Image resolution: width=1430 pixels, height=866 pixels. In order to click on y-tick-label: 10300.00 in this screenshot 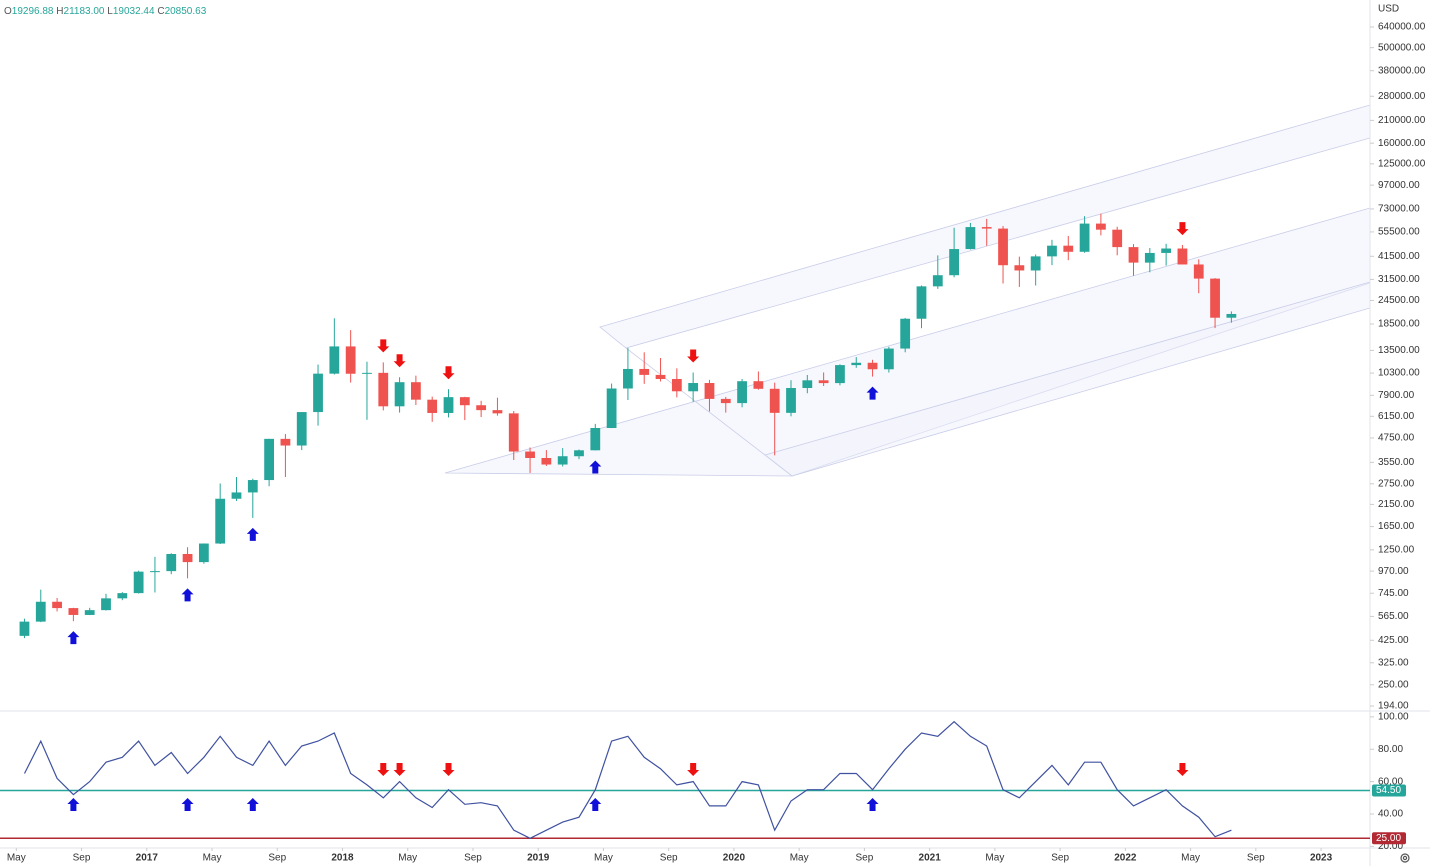, I will do `click(1399, 373)`.